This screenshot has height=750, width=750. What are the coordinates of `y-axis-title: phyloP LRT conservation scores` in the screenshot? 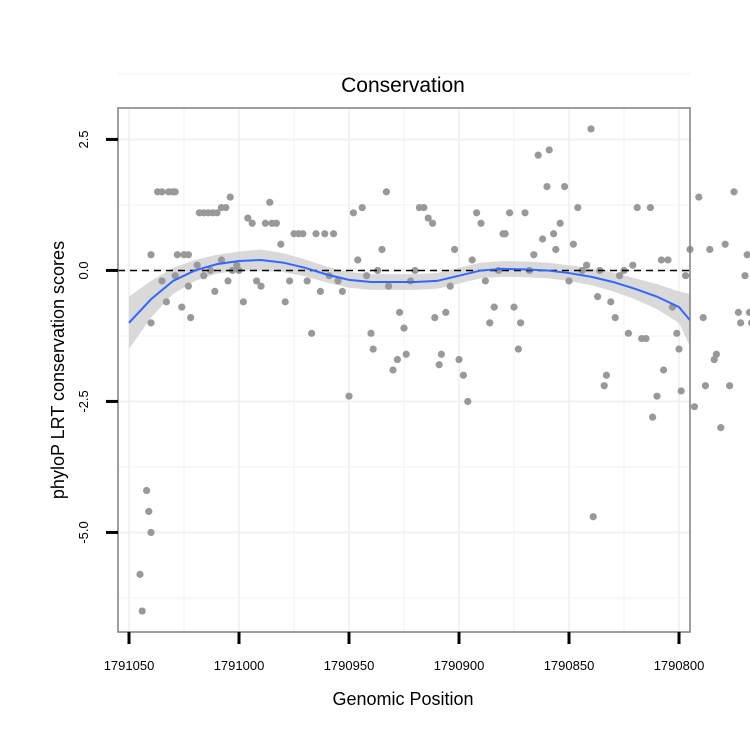 It's located at (58, 370).